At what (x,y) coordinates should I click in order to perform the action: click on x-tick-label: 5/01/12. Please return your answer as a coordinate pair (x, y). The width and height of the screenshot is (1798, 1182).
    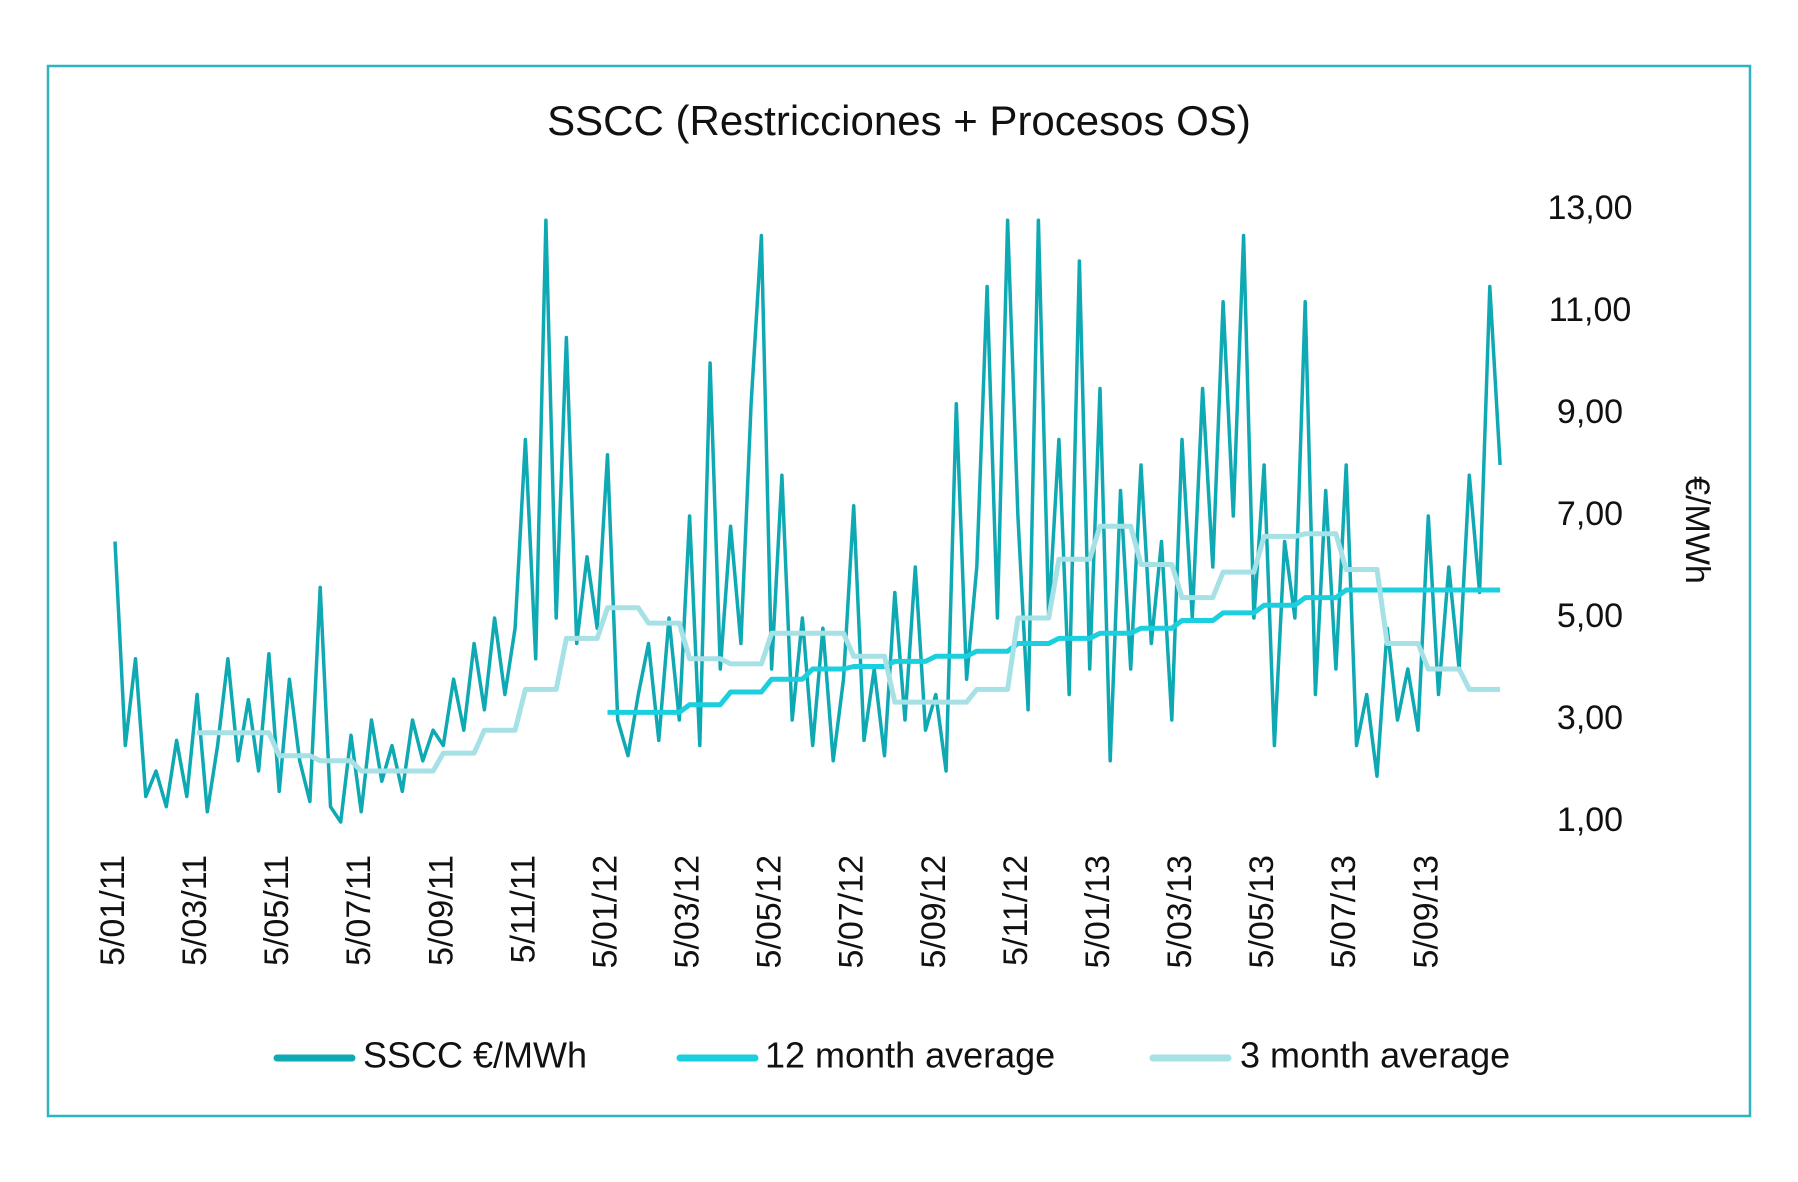
    Looking at the image, I should click on (605, 911).